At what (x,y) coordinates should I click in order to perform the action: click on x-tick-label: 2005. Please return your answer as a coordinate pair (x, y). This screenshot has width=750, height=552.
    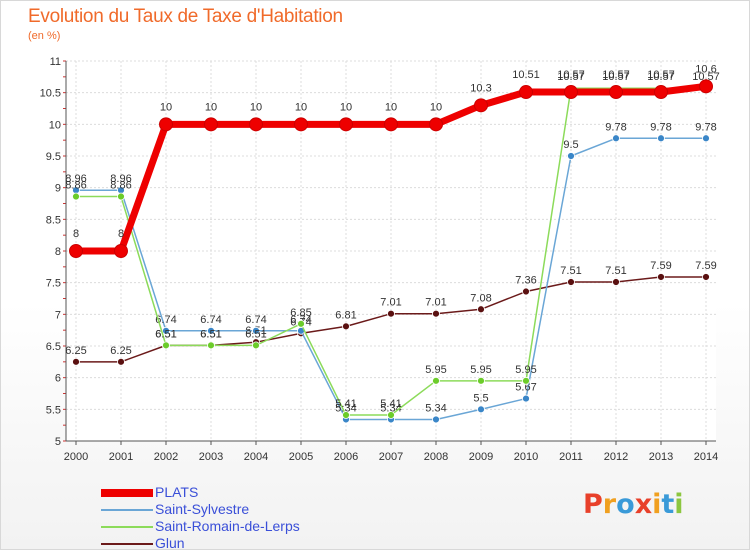
    Looking at the image, I should click on (301, 457).